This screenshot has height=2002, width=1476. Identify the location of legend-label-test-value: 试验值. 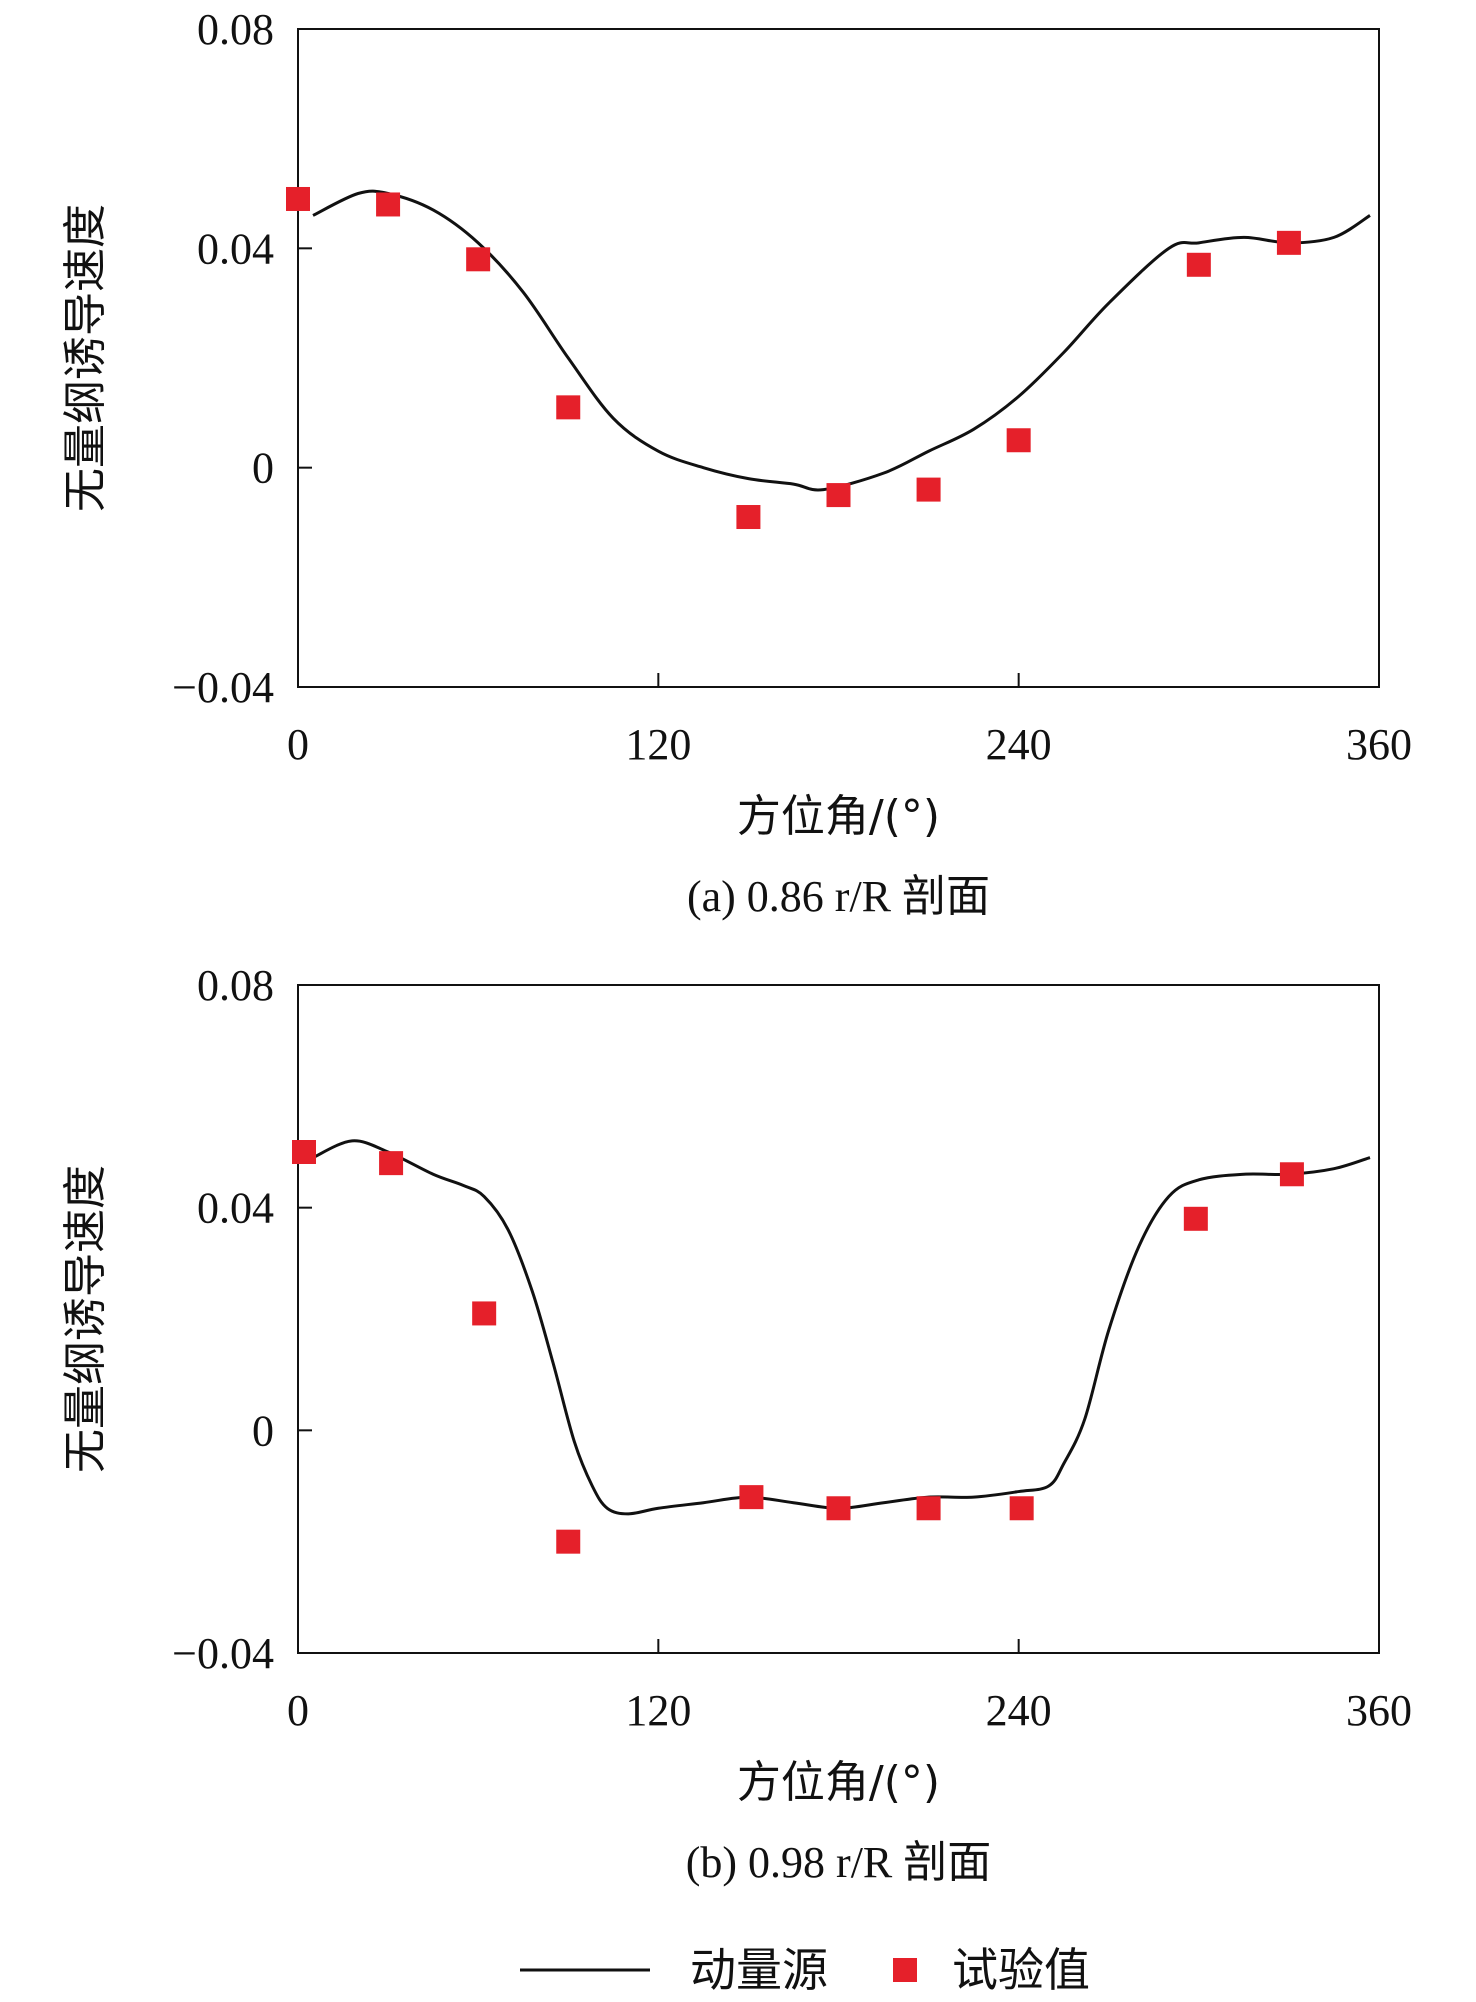
(1021, 1970).